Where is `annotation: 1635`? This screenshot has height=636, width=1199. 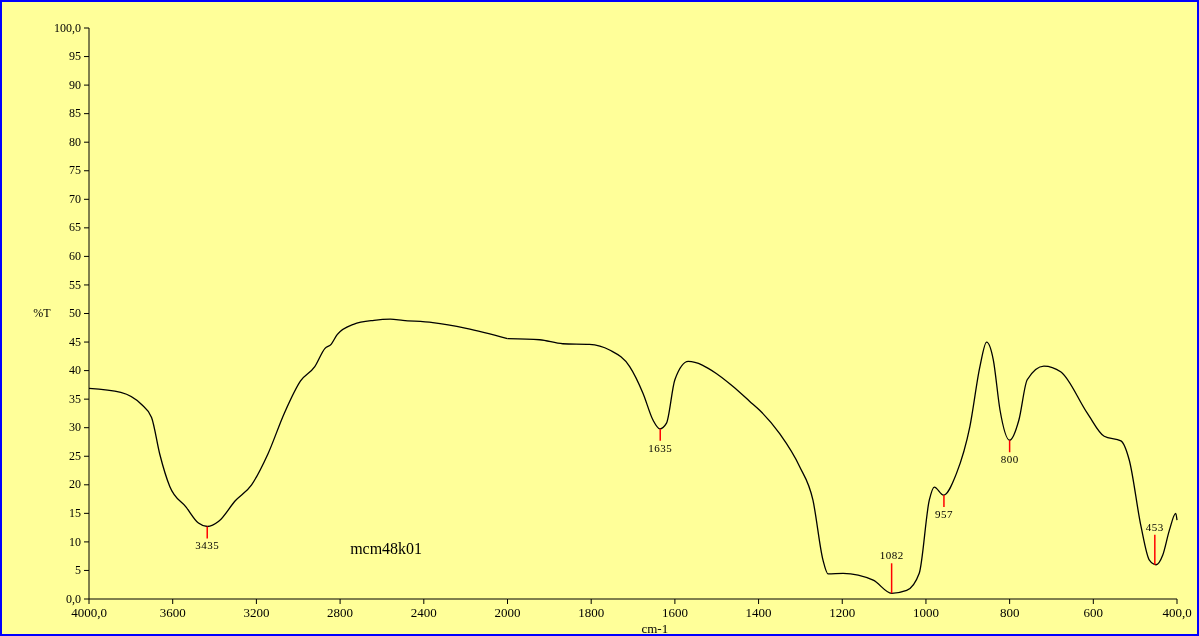
annotation: 1635 is located at coordinates (660, 447).